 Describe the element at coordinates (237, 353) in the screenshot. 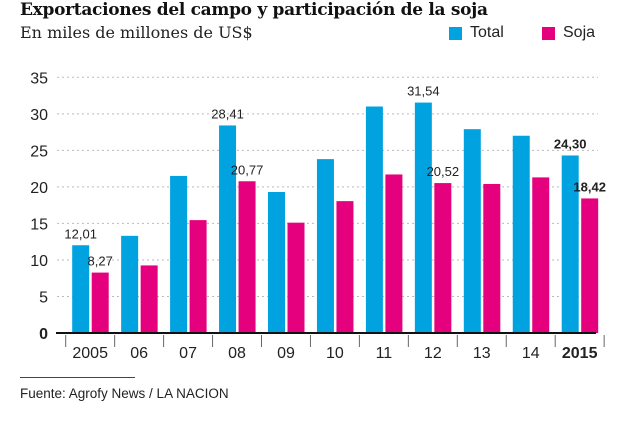

I see `x-tick-label: 08` at that location.